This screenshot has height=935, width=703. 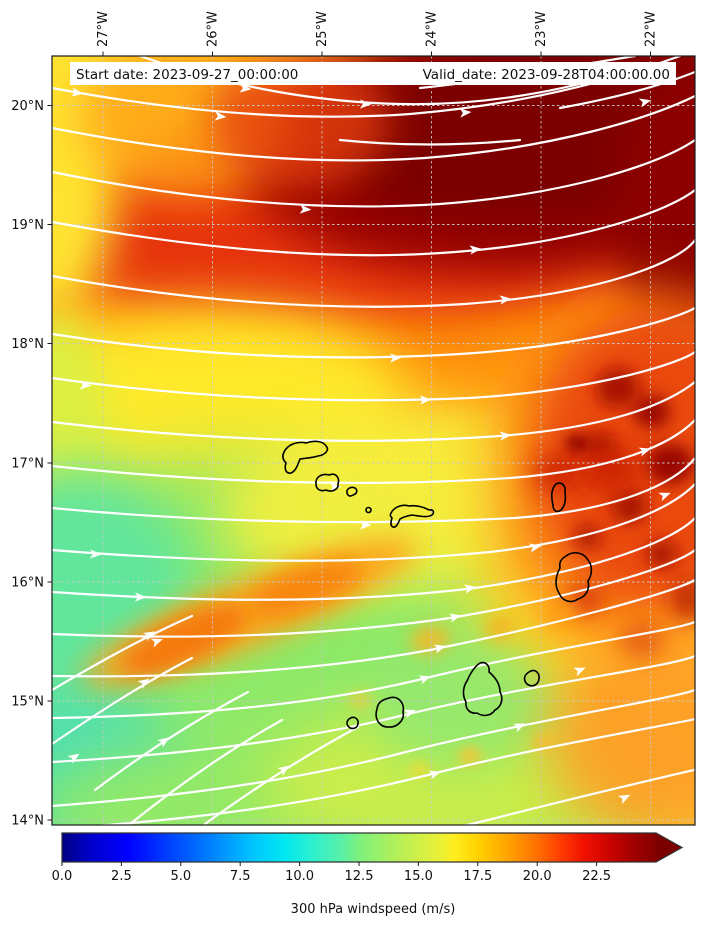 I want to click on lat-tick-label: 18°N, so click(x=27, y=344).